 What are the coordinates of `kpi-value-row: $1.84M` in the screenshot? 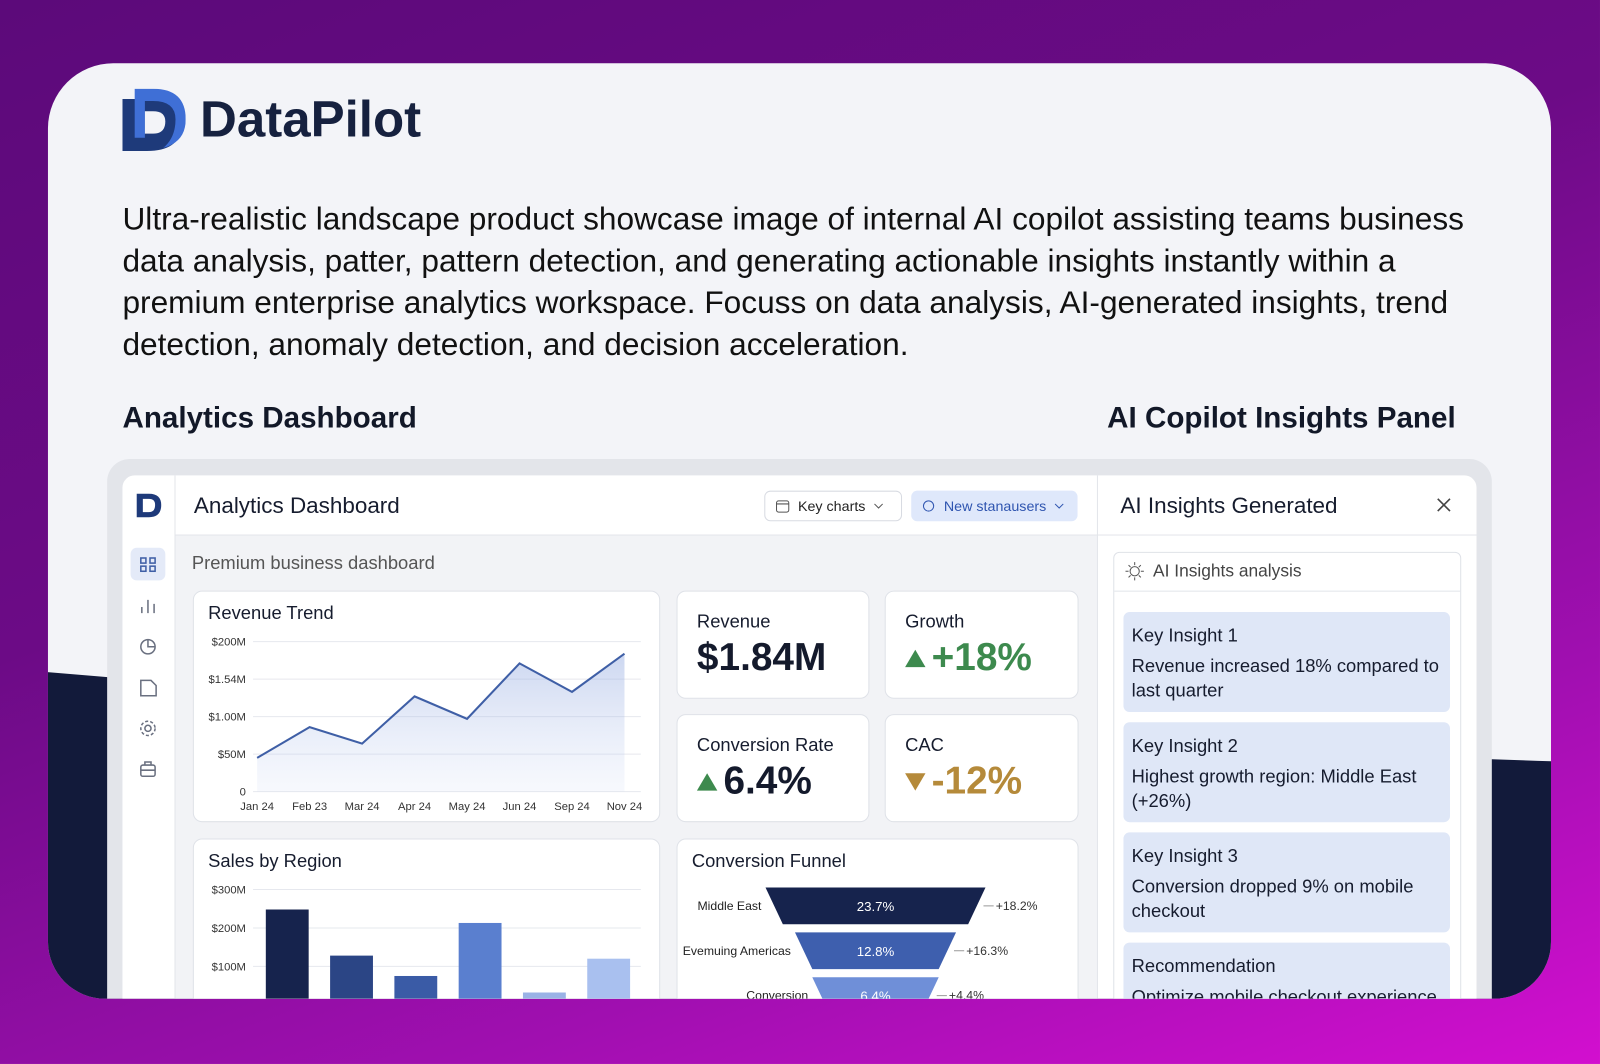 It's located at (773, 659).